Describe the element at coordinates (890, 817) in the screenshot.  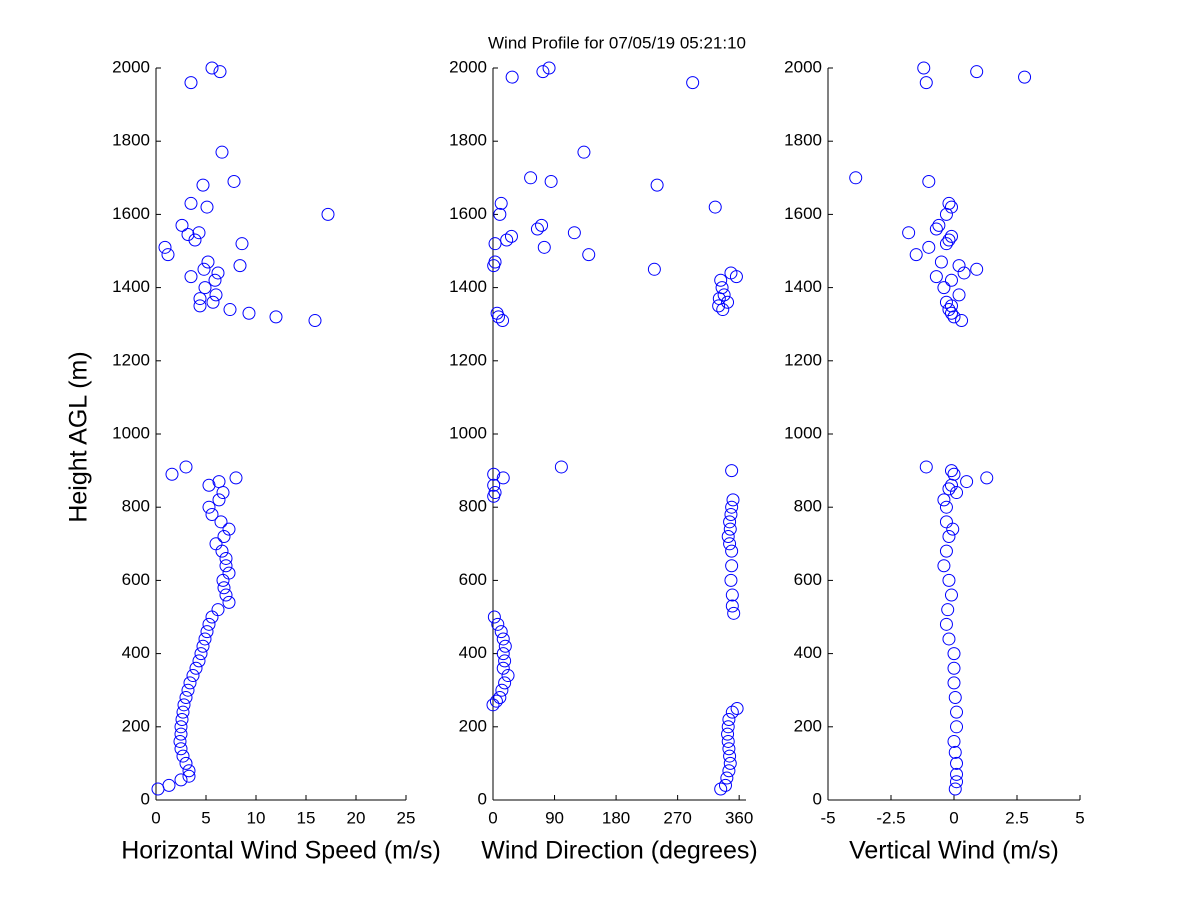
I see `x-tick-label: -2.5` at that location.